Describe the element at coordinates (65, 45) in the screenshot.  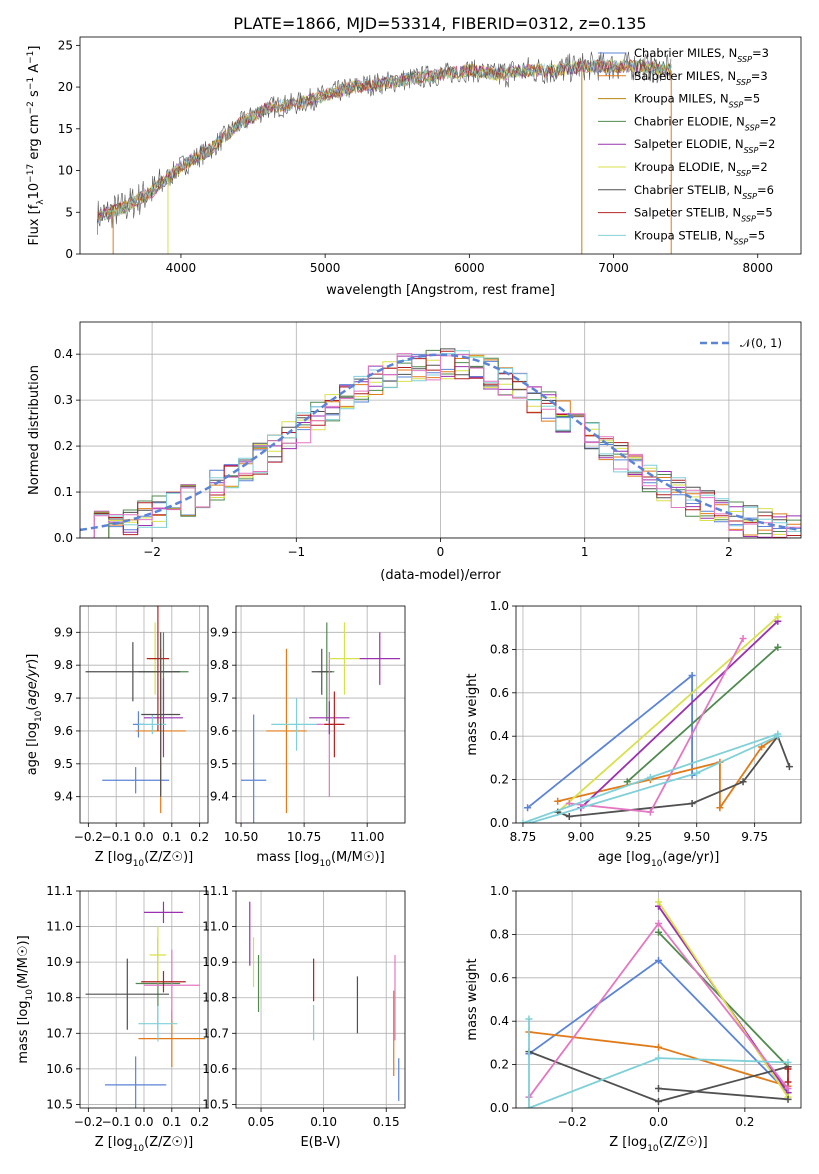
I see `y-tick-label: 25` at that location.